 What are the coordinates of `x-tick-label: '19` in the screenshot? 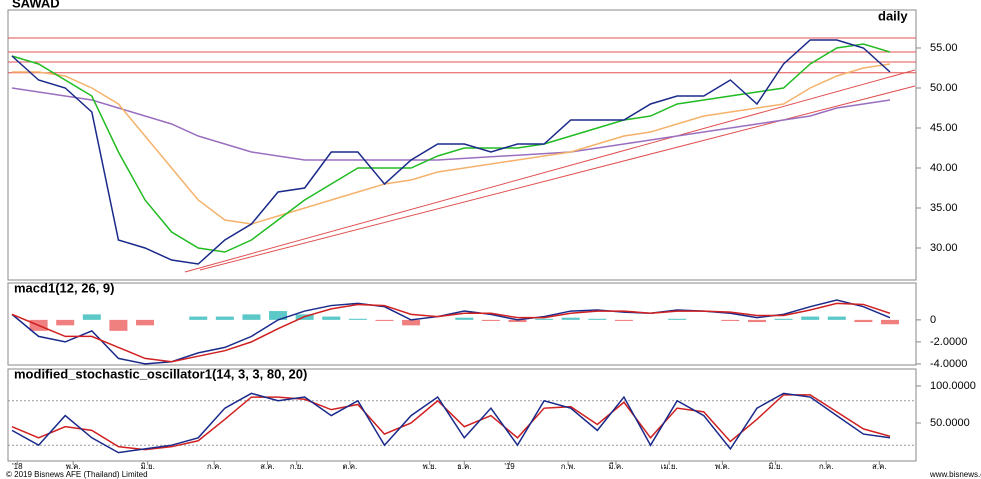 It's located at (509, 466).